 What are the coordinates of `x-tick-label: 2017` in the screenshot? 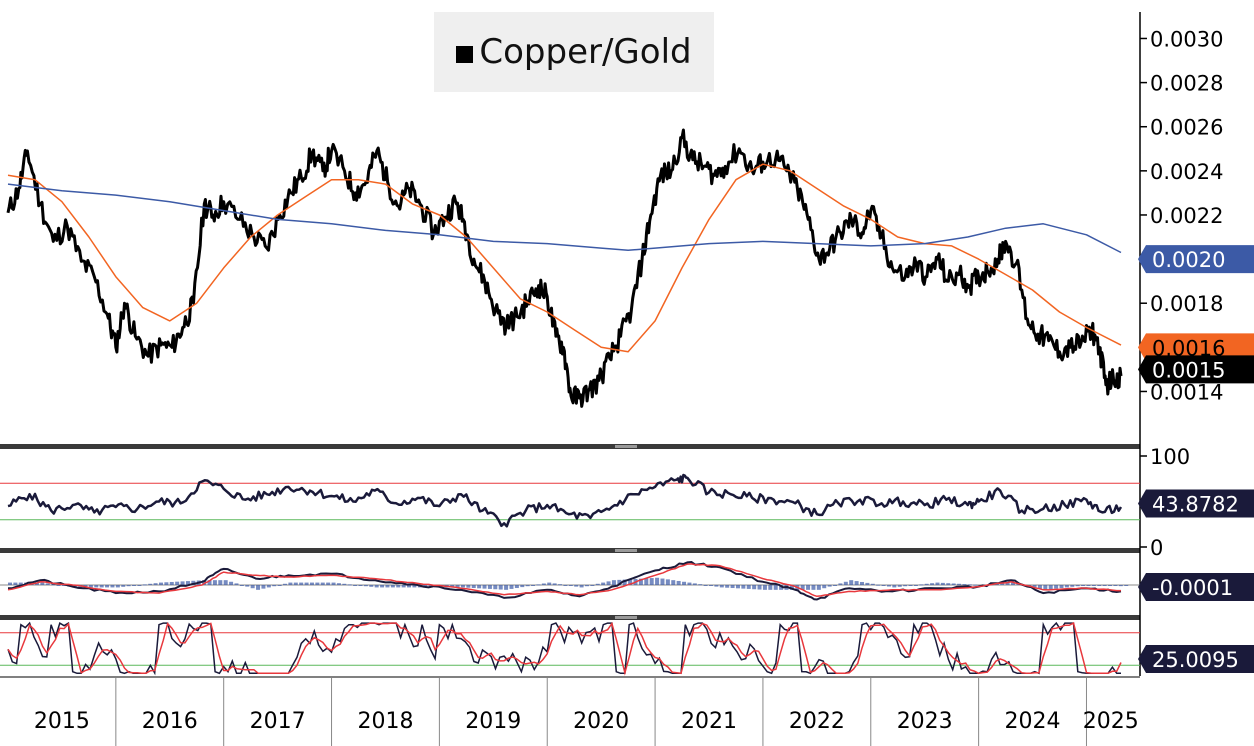 It's located at (278, 721).